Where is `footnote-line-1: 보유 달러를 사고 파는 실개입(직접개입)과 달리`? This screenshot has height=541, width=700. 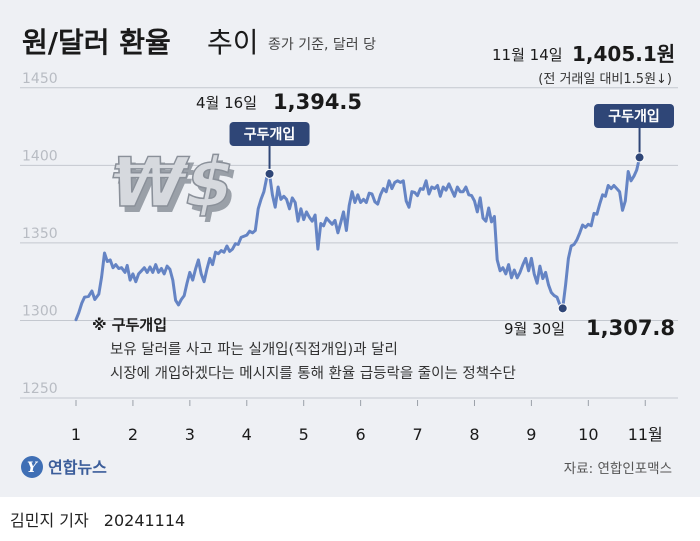
footnote-line-1: 보유 달러를 사고 파는 실개입(직접개입)과 달리 is located at coordinates (254, 349).